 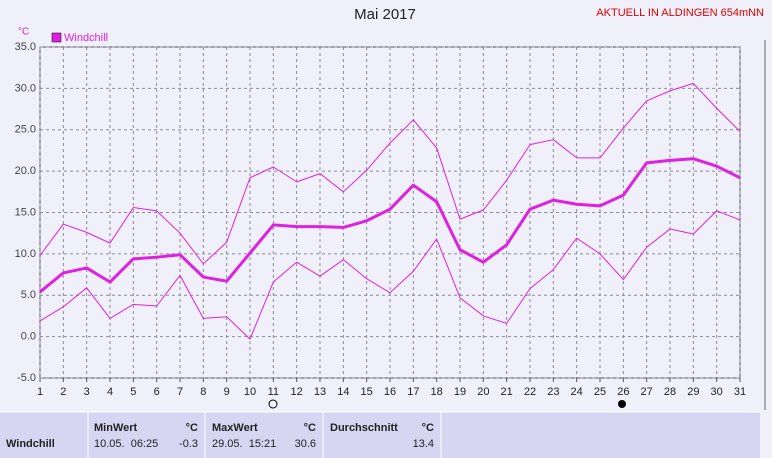 I want to click on x-tick-label: 15, so click(x=367, y=392).